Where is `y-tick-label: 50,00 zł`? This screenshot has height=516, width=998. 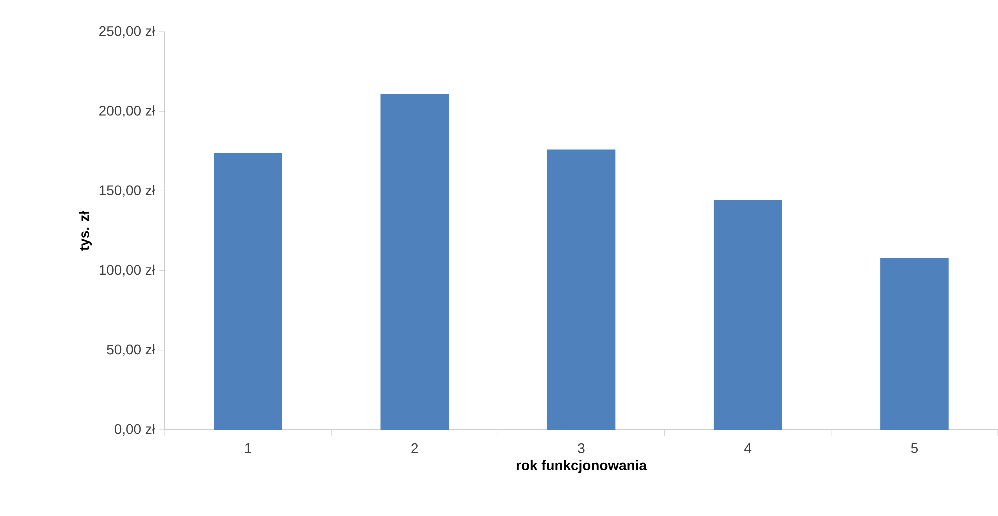 y-tick-label: 50,00 zł is located at coordinates (131, 350).